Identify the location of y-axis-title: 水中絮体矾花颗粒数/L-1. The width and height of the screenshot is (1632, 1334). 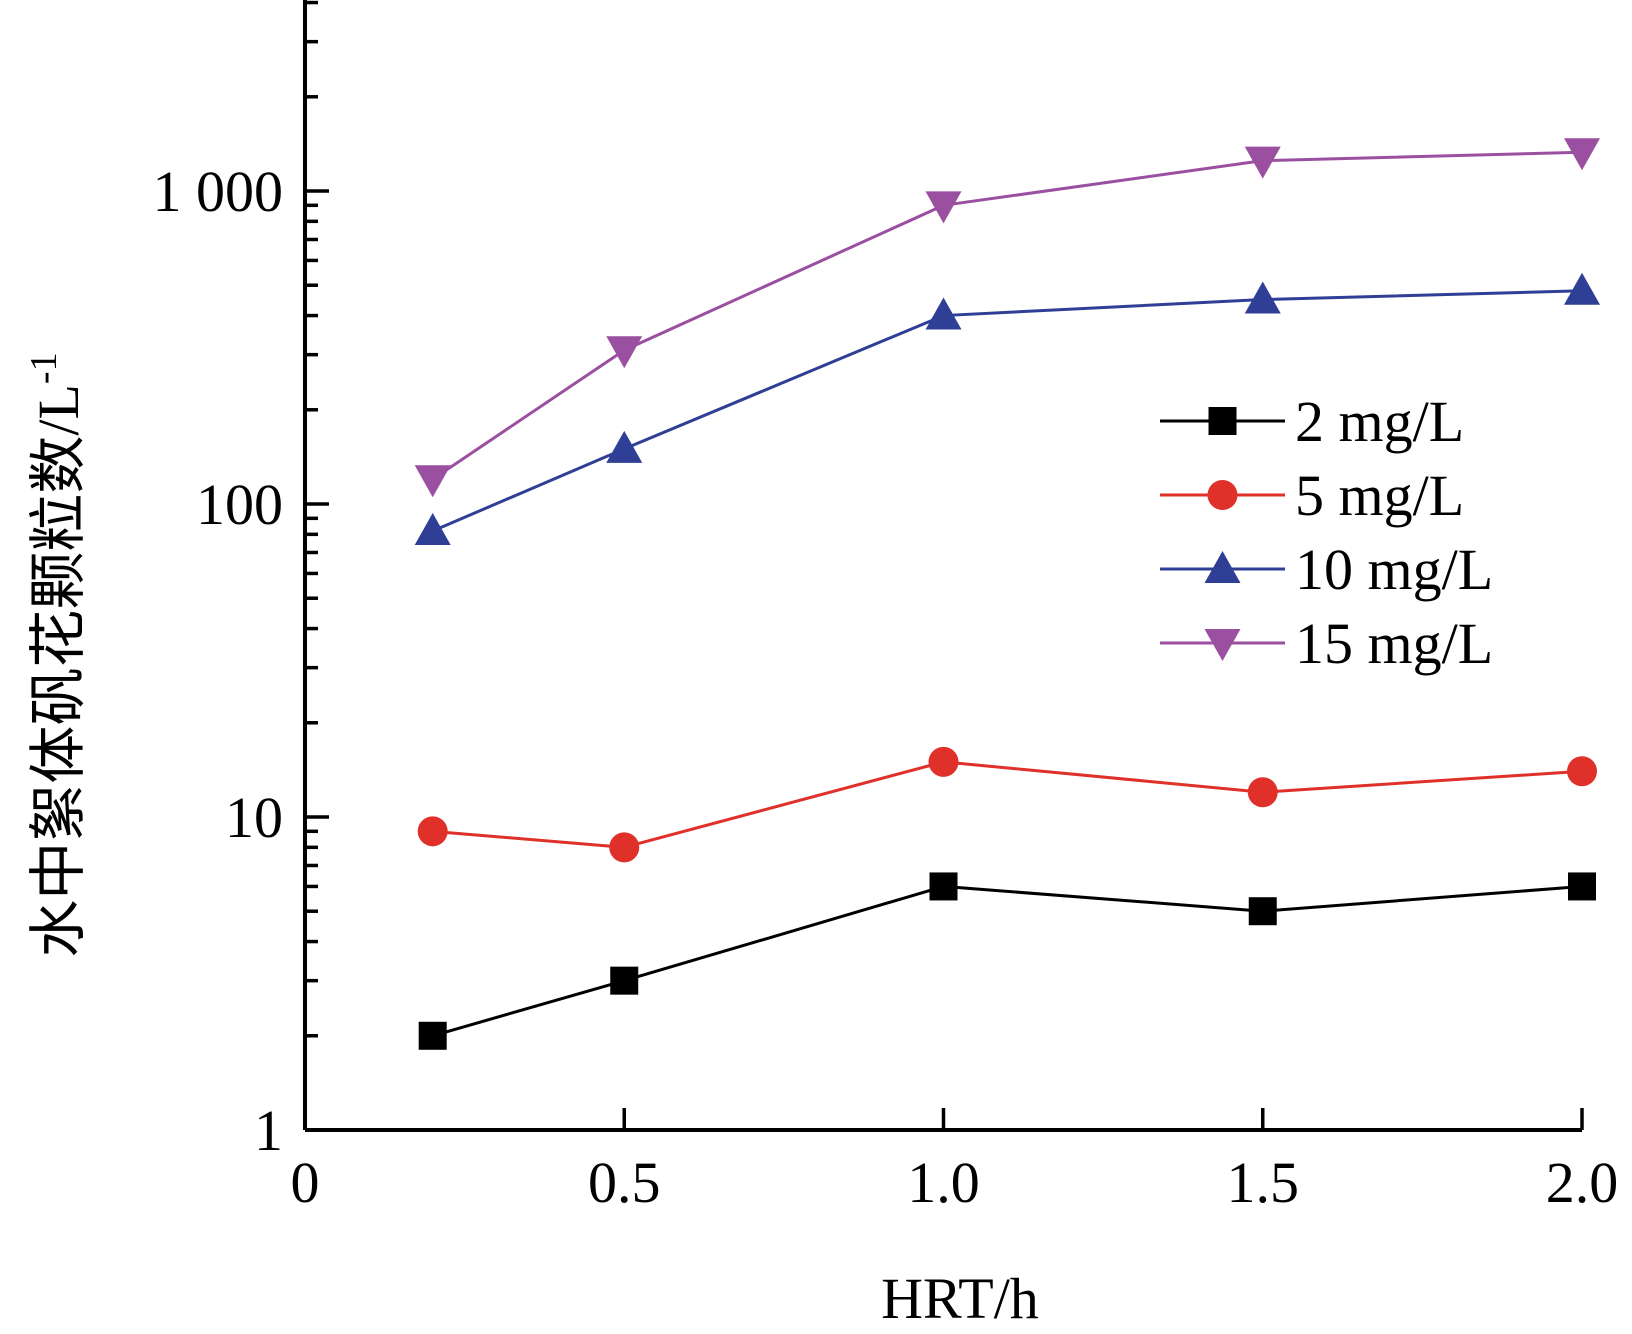
(57, 654).